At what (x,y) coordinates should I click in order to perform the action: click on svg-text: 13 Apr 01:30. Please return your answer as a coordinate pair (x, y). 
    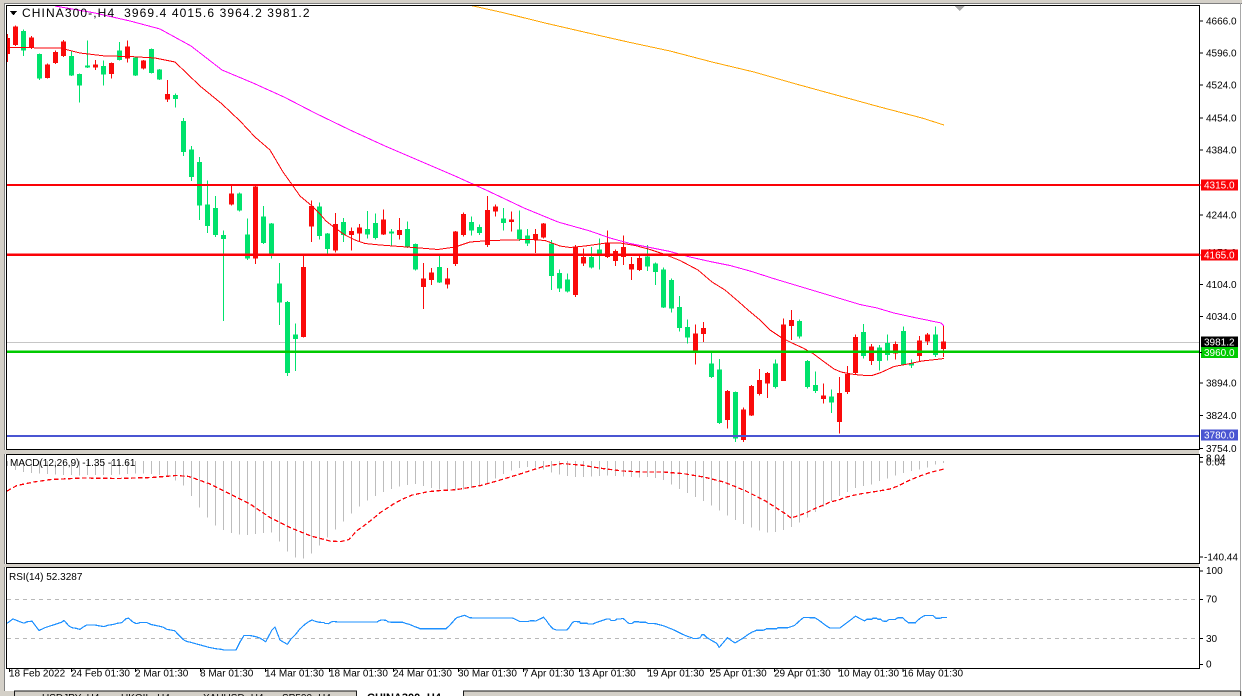
    Looking at the image, I should click on (607, 674).